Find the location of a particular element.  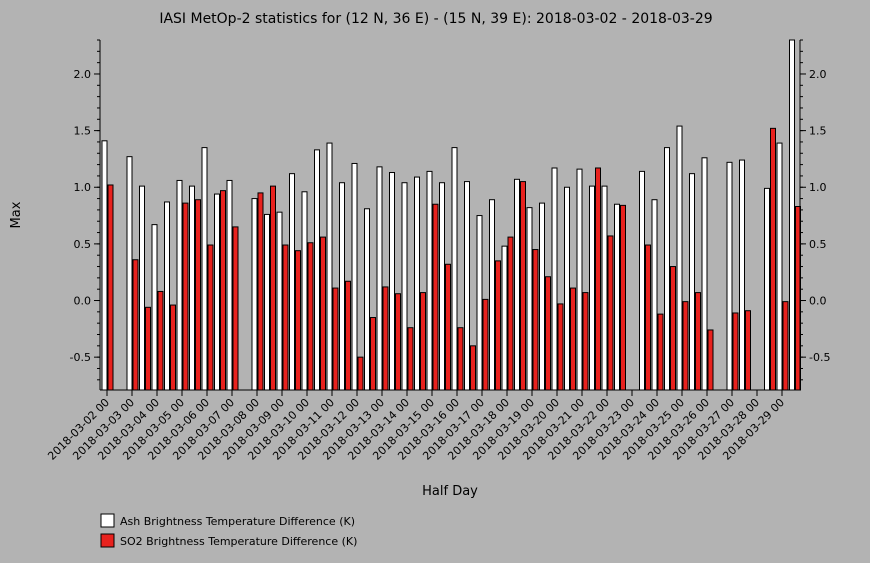

y-tick-label-right: -0.5 is located at coordinates (819, 357).